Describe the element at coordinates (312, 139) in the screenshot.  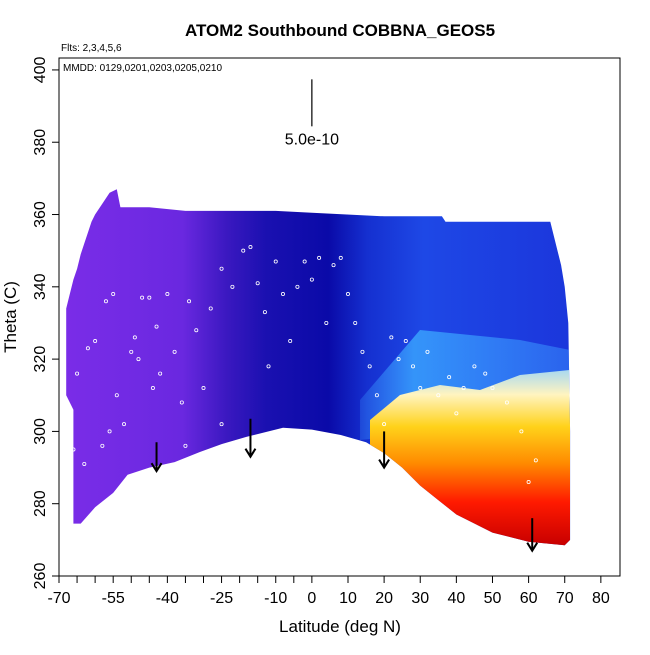
I see `scale-bar-label: 5.0e-10` at that location.